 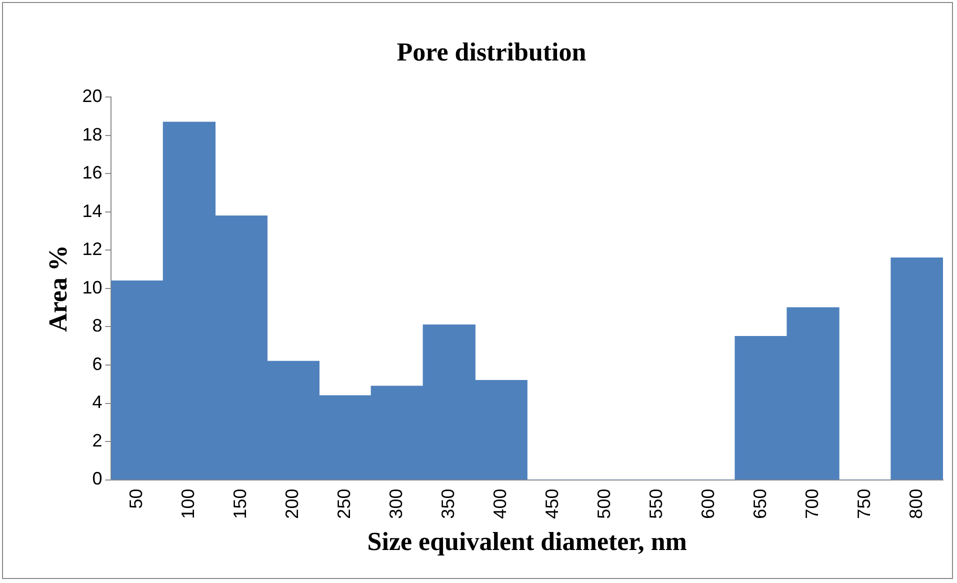 What do you see at coordinates (527, 541) in the screenshot?
I see `x-axis-title: Size equivalent diameter, nm` at bounding box center [527, 541].